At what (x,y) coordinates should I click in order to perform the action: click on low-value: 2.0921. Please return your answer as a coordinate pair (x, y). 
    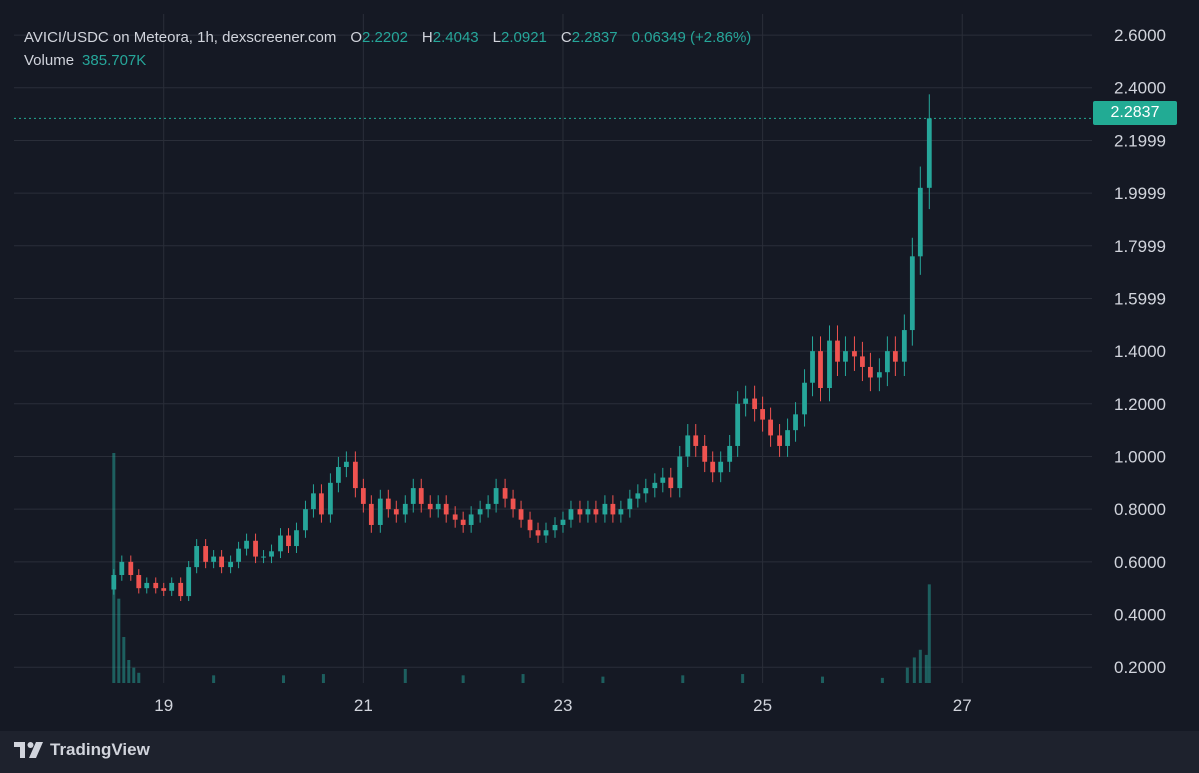
    Looking at the image, I should click on (524, 37).